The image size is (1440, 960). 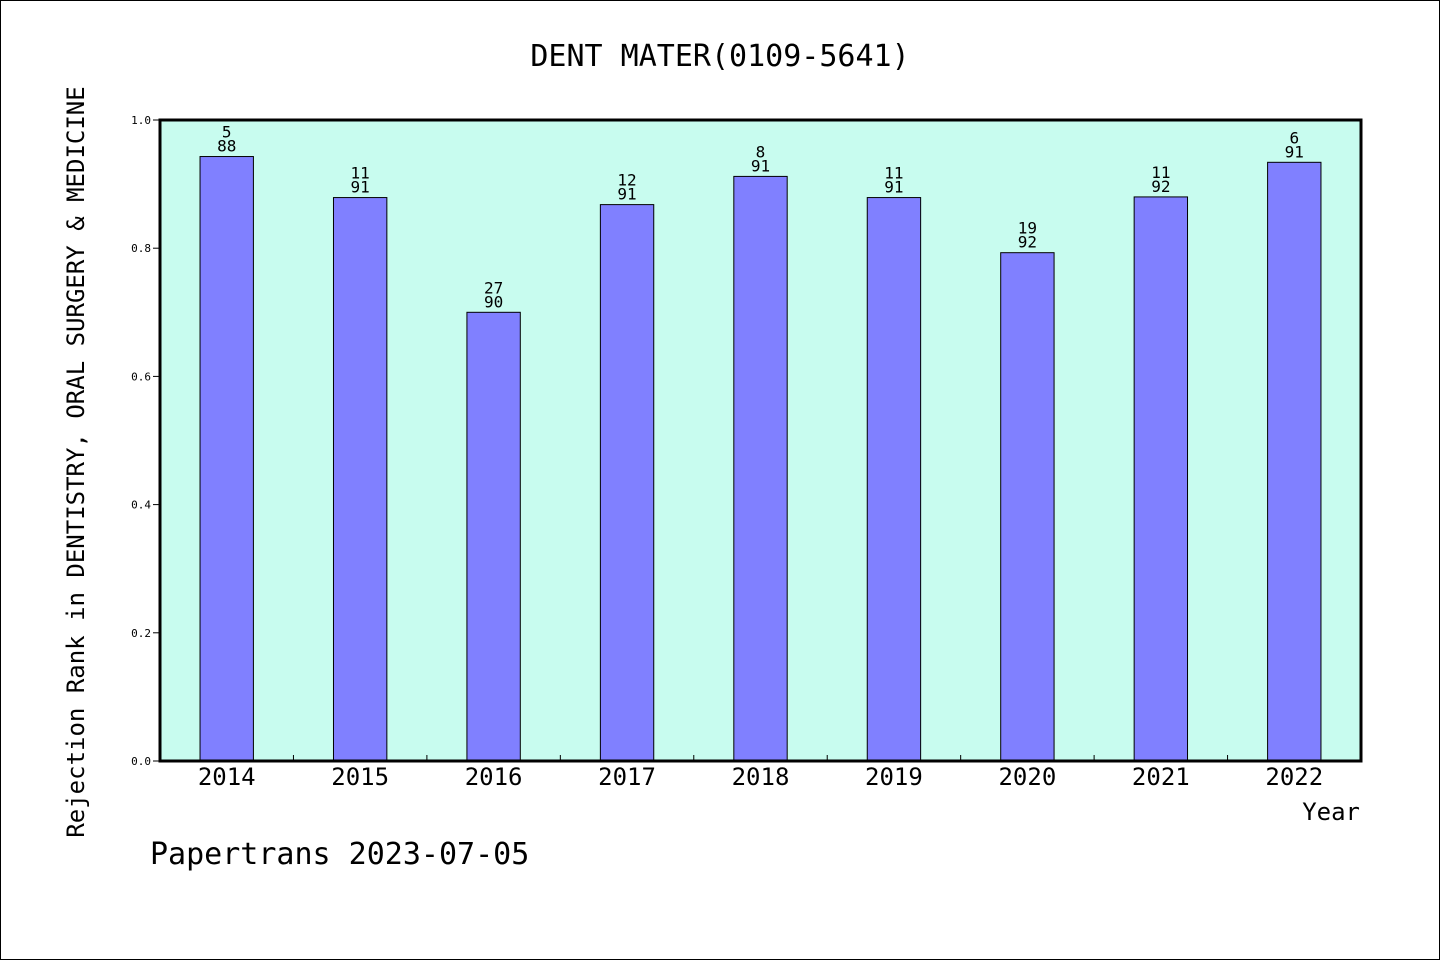 What do you see at coordinates (360, 777) in the screenshot?
I see `x-tick-label: 2015` at bounding box center [360, 777].